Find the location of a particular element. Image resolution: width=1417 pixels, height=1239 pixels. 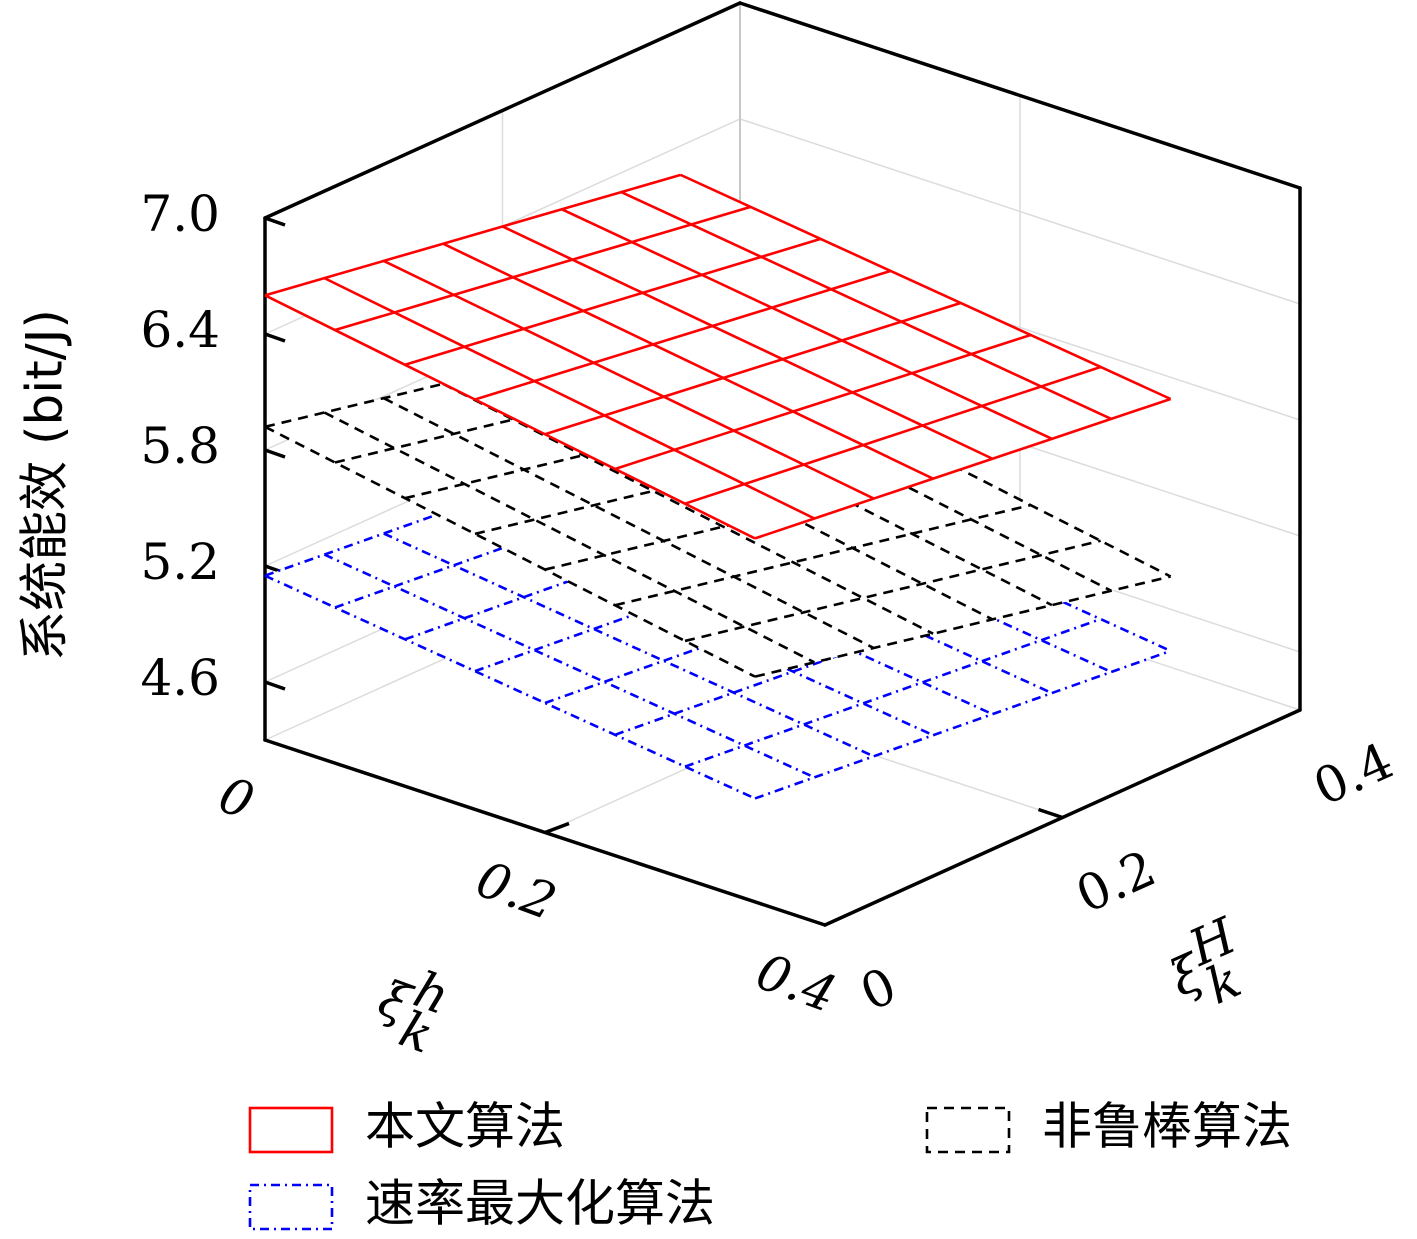

legend-label: 速率最大化算法 is located at coordinates (540, 1204).